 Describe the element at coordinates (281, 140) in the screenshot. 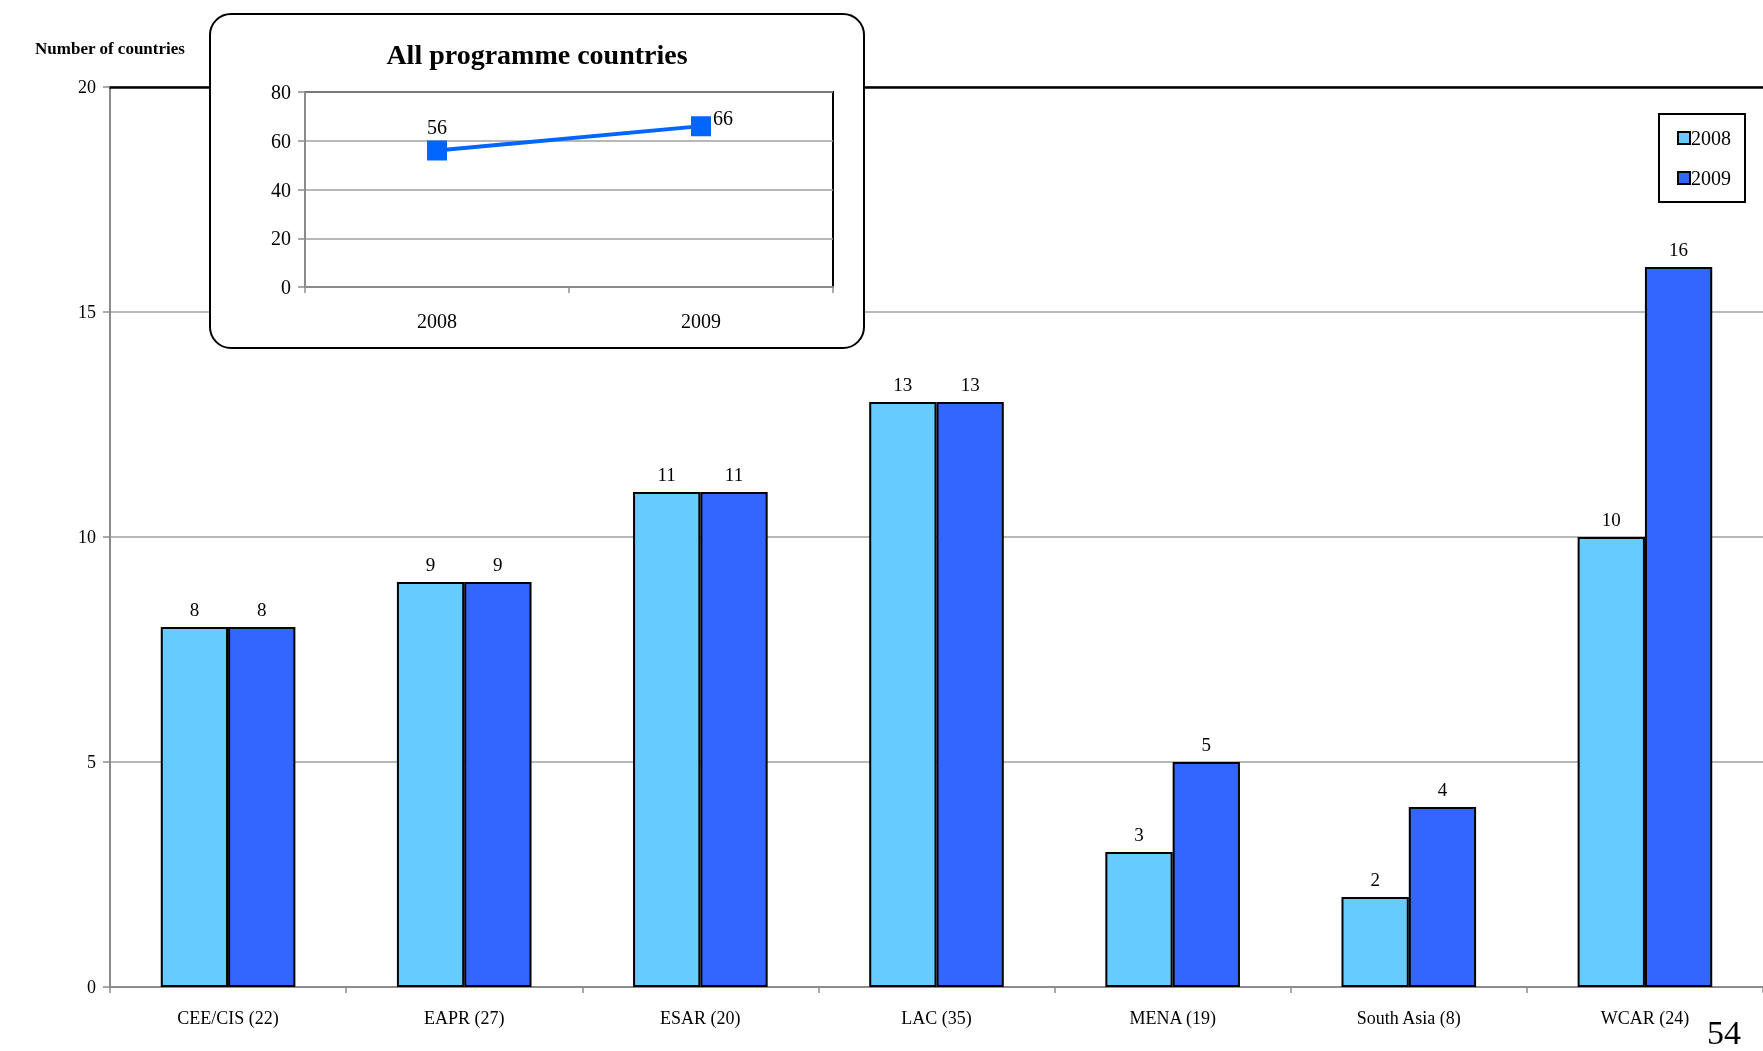

I see `y-tick-label: 60` at that location.